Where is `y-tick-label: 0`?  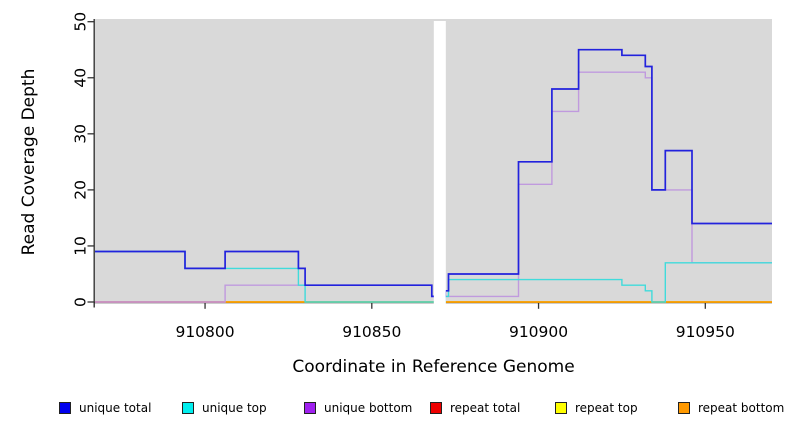 y-tick-label: 0 is located at coordinates (80, 302).